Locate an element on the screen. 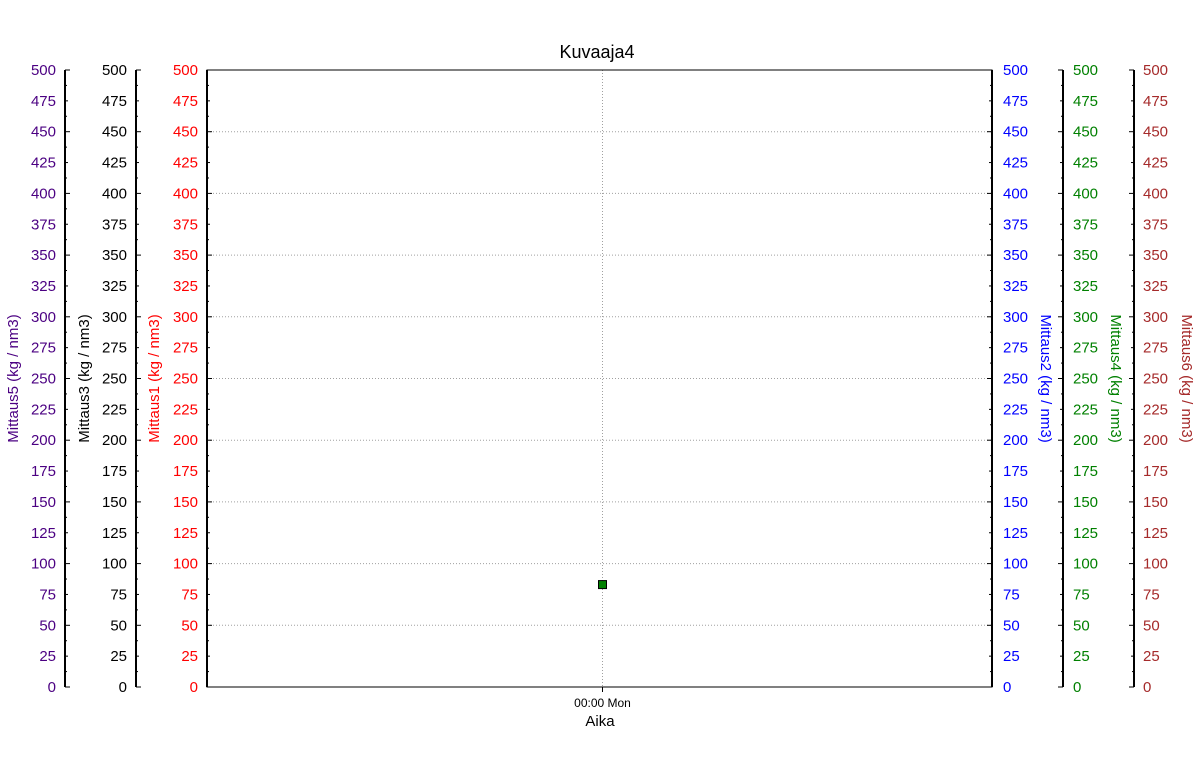 This screenshot has height=768, width=1200. x-tick-label: 00:00 Mon is located at coordinates (602, 703).